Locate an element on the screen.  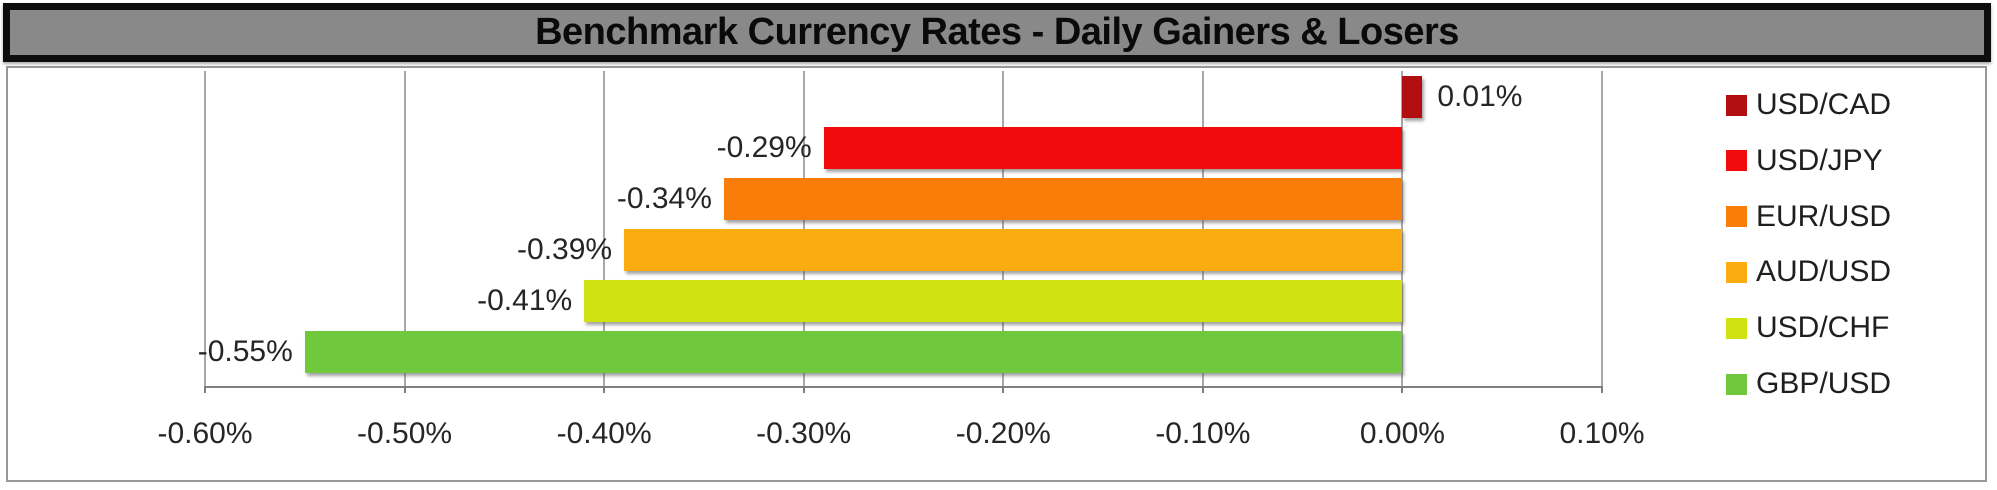
x-axis-tick-label-0-10-: 0.10% is located at coordinates (1602, 433).